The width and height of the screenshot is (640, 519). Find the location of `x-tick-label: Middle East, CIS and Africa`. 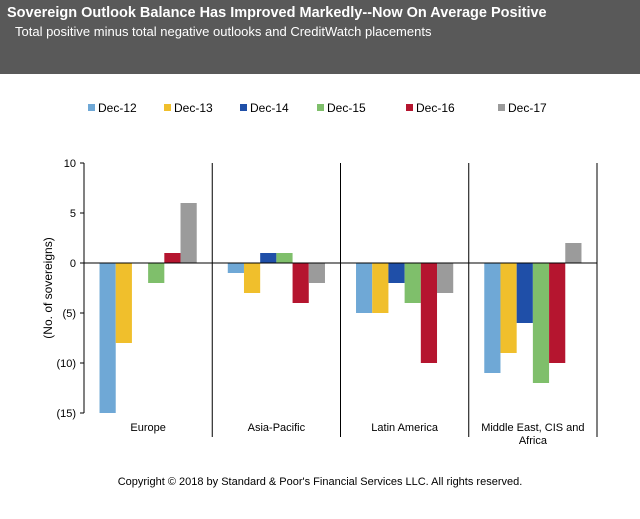

x-tick-label: Middle East, CIS and Africa is located at coordinates (532, 434).